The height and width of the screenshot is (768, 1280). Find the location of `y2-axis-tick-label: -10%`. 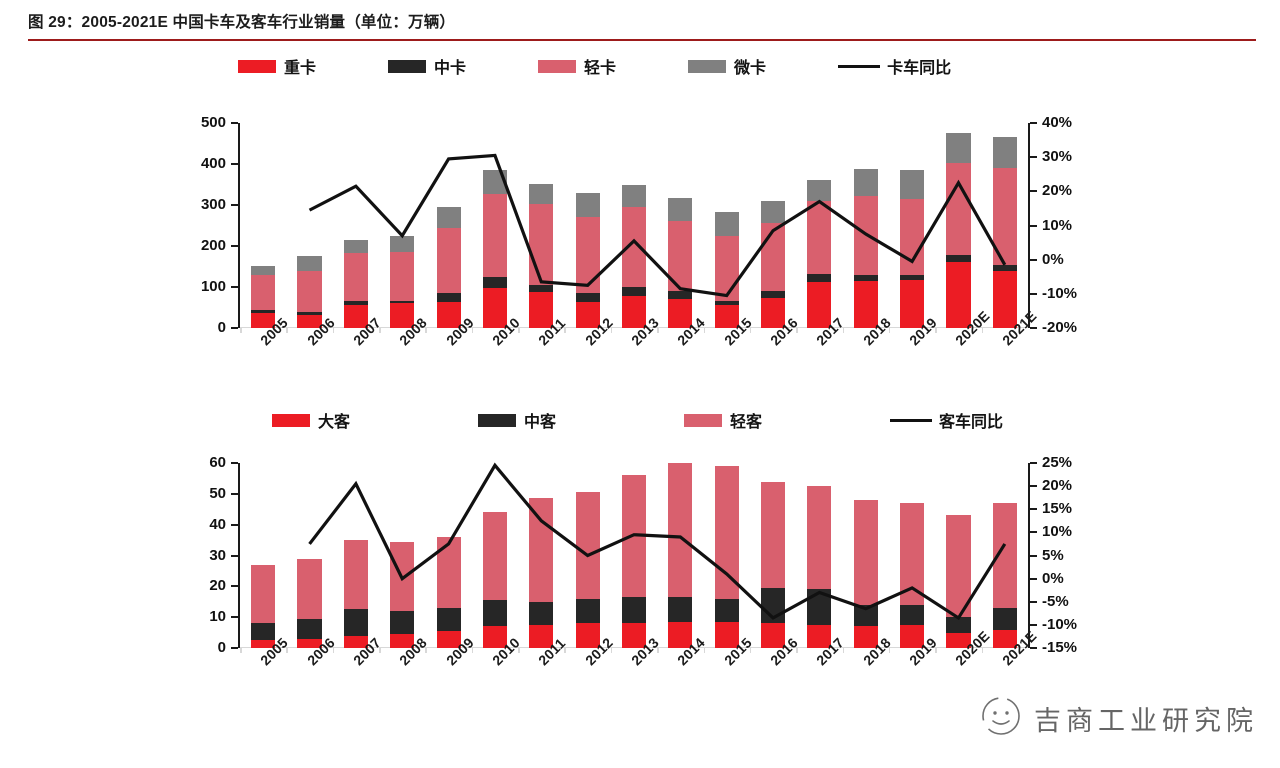

y2-axis-tick-label: -10% is located at coordinates (1060, 293).